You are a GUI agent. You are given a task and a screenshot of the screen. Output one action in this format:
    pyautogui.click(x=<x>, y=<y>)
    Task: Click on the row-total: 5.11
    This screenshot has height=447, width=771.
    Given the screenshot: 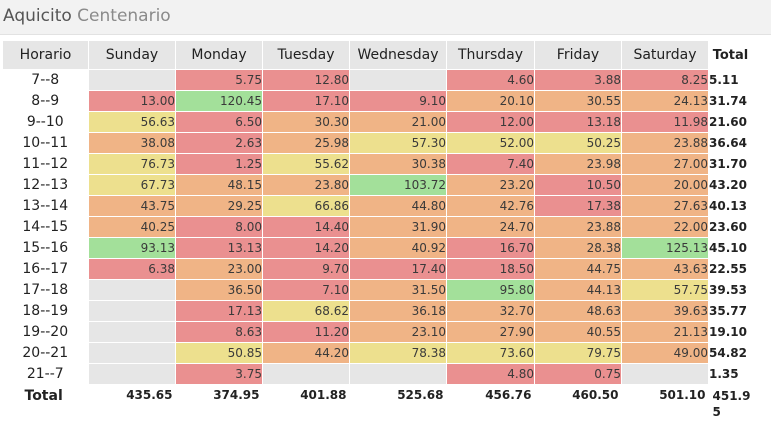 What is the action you would take?
    pyautogui.click(x=730, y=80)
    